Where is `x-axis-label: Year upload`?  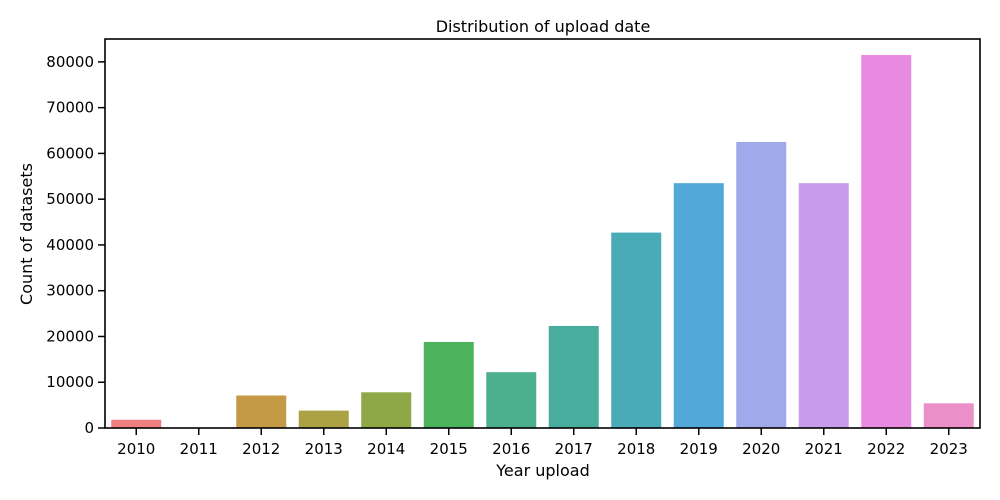 x-axis-label: Year upload is located at coordinates (542, 470).